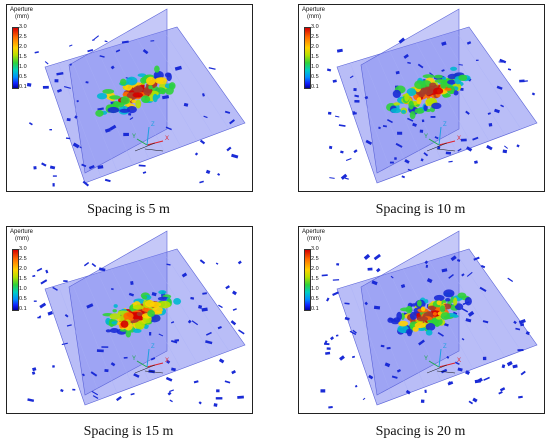 Image resolution: width=550 pixels, height=444 pixels. Describe the element at coordinates (426, 137) in the screenshot. I see `axis-y-label: Y` at that location.